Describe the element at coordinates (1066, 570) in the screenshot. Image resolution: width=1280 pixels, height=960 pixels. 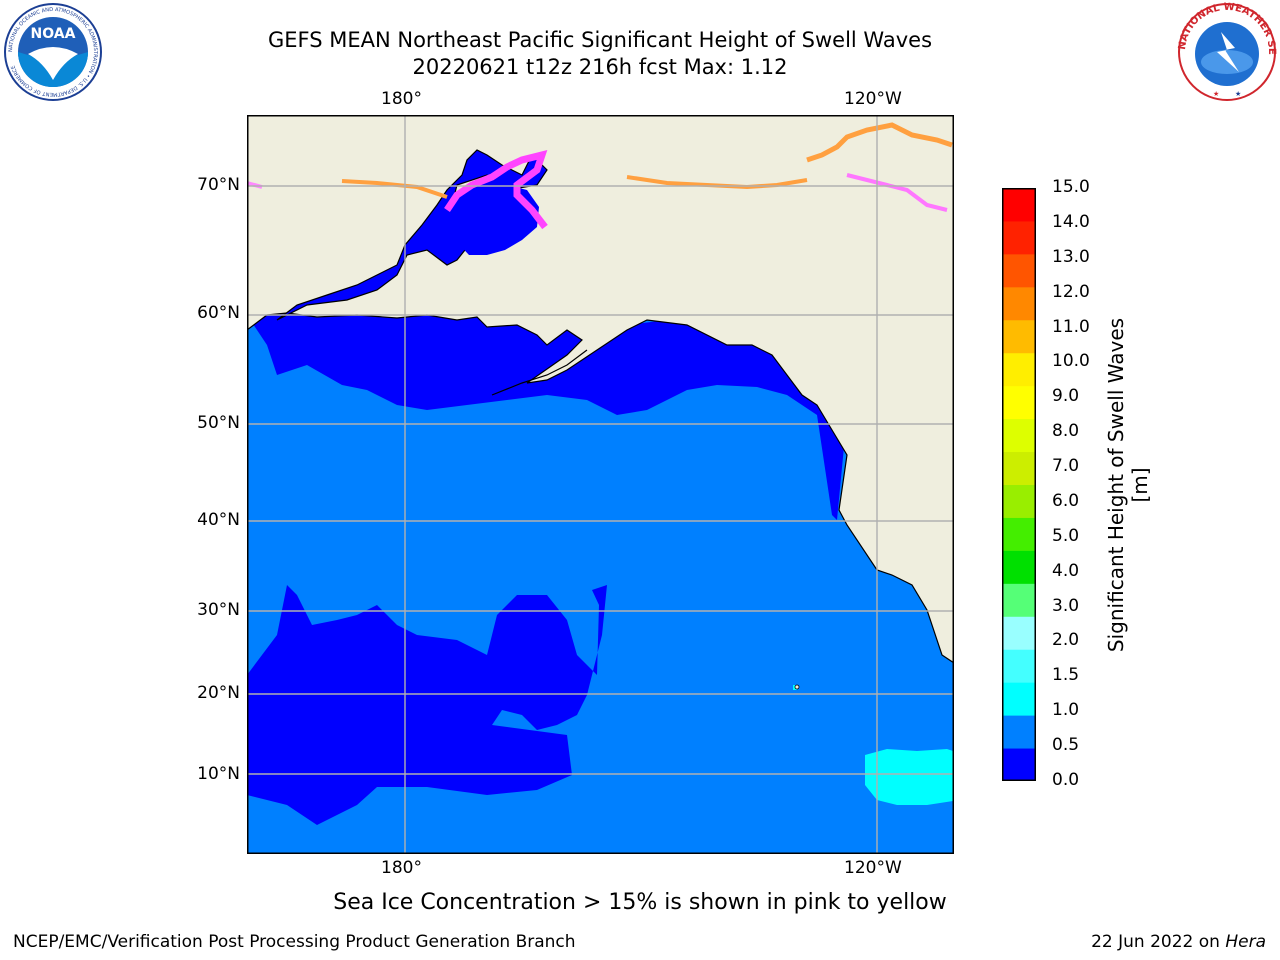
I see `colorbar-tick-label: 4.0` at that location.